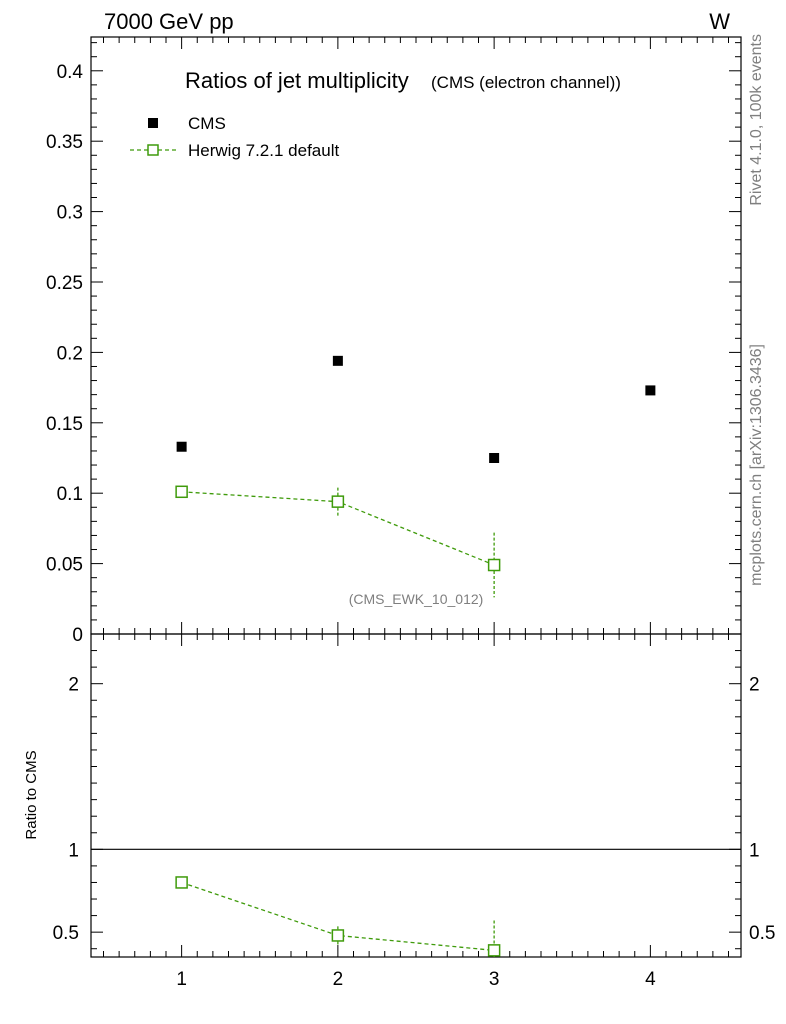  I want to click on main-y-tick-label: 0.35, so click(64, 142).